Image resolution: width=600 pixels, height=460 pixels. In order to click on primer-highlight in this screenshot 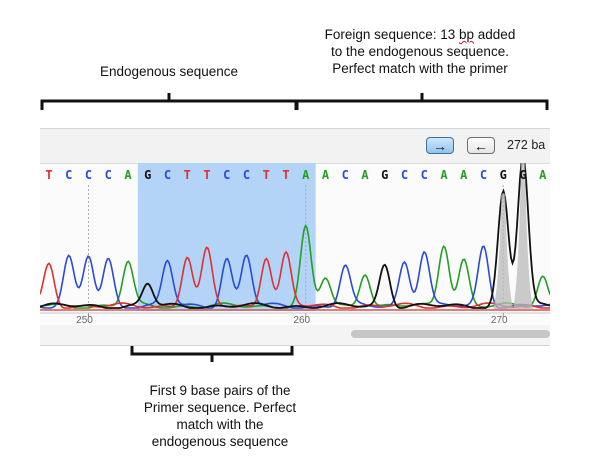, I will do `click(226, 237)`.